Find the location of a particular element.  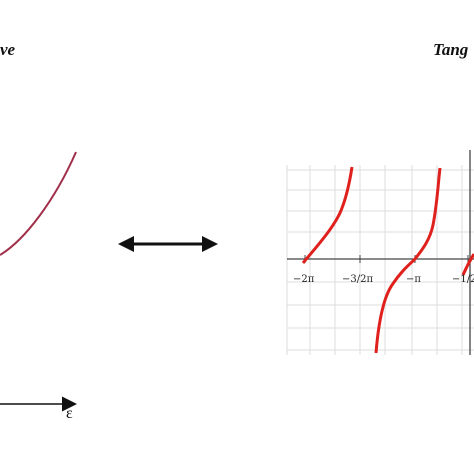

tangent-branch-middle is located at coordinates (408, 260).